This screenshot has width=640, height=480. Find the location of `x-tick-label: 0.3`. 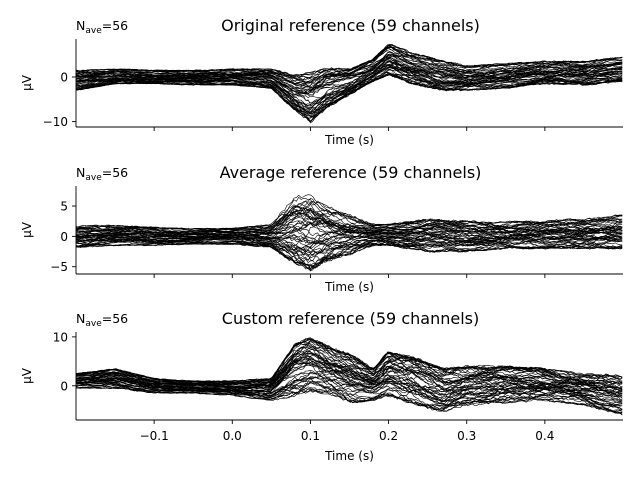

x-tick-label: 0.3 is located at coordinates (466, 436).